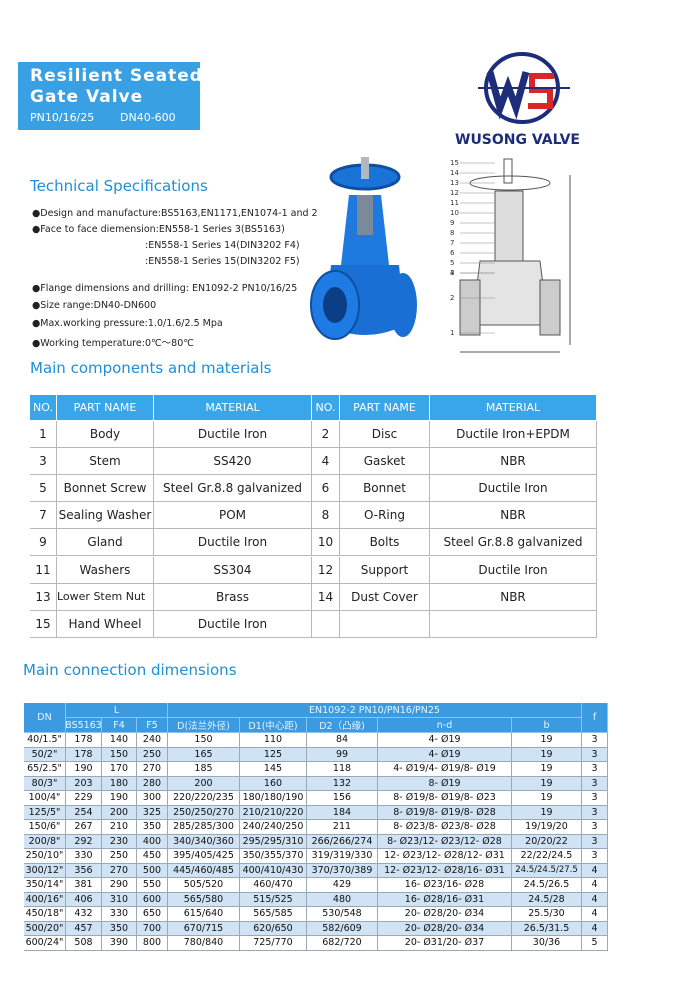 The image size is (700, 998). What do you see at coordinates (84, 856) in the screenshot?
I see `table-cell: 330` at bounding box center [84, 856].